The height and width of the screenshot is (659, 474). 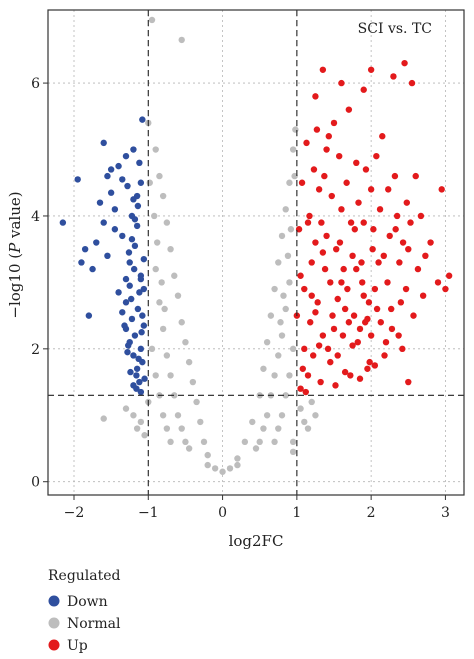 I want to click on chart-title: SCI vs. TC, so click(x=395, y=29).